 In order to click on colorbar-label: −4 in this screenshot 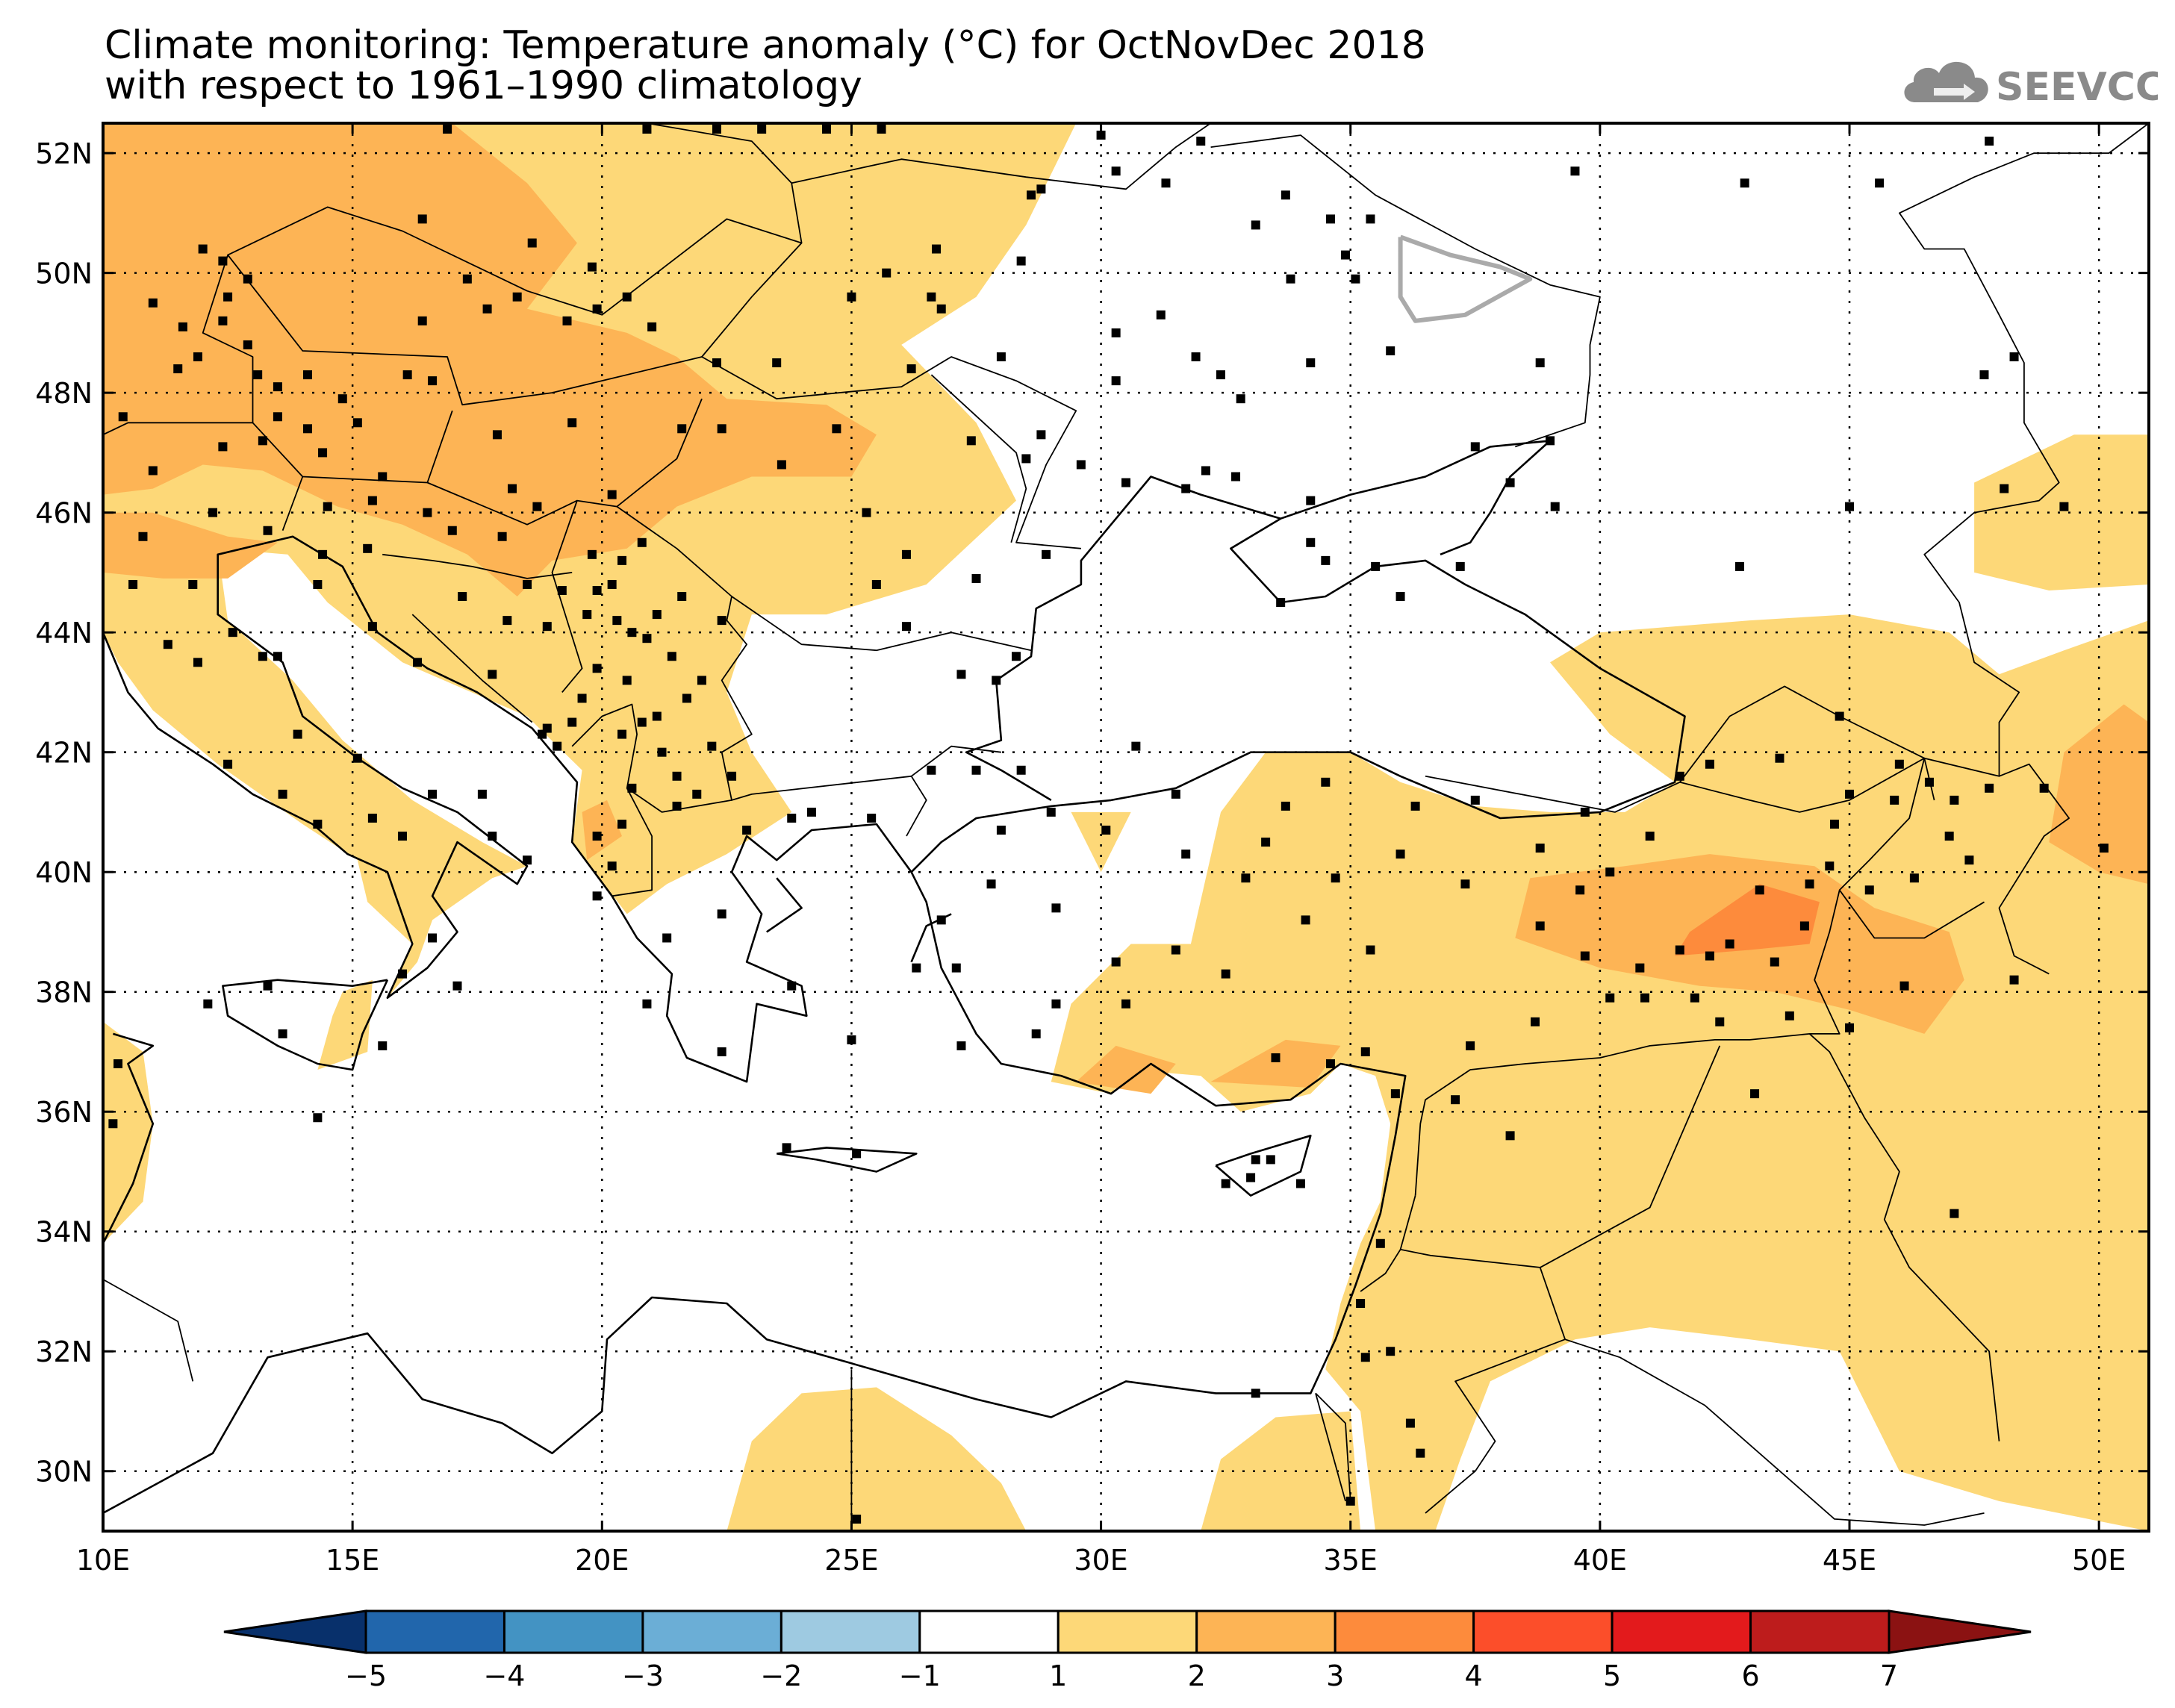, I will do `click(504, 1675)`.